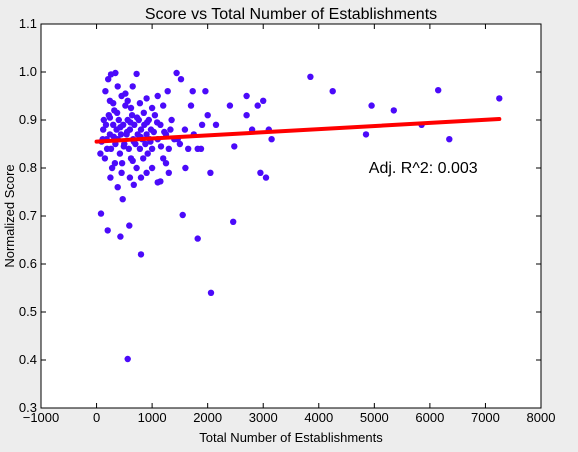  I want to click on y-tick-label: 0.8, so click(28, 167).